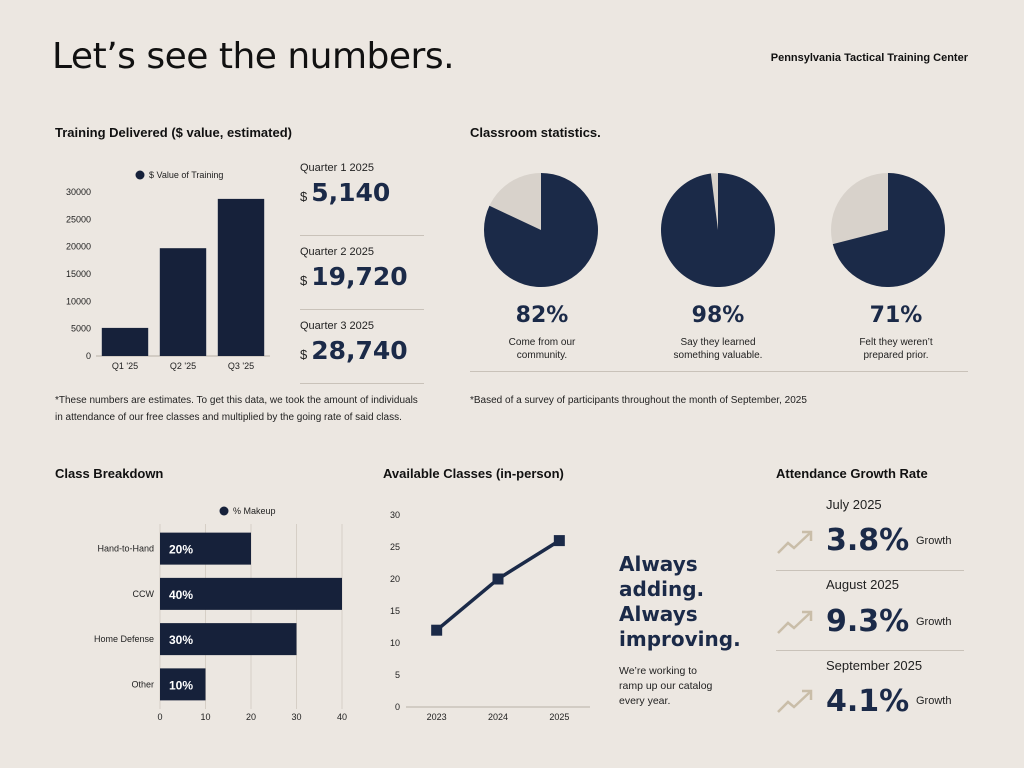  I want to click on slogan-sub-line-3: every year., so click(645, 701).